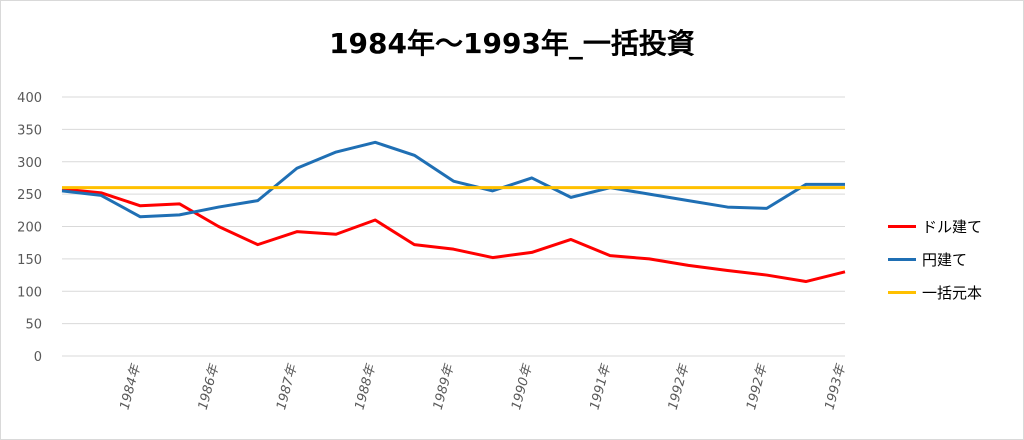 This screenshot has width=1024, height=440. I want to click on legend-swatch-jpy, so click(902, 259).